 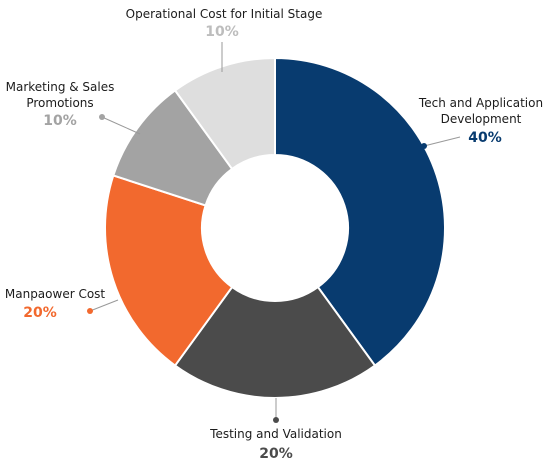 I want to click on slice-label: Marketing & Sales Promotions, so click(x=60, y=95).